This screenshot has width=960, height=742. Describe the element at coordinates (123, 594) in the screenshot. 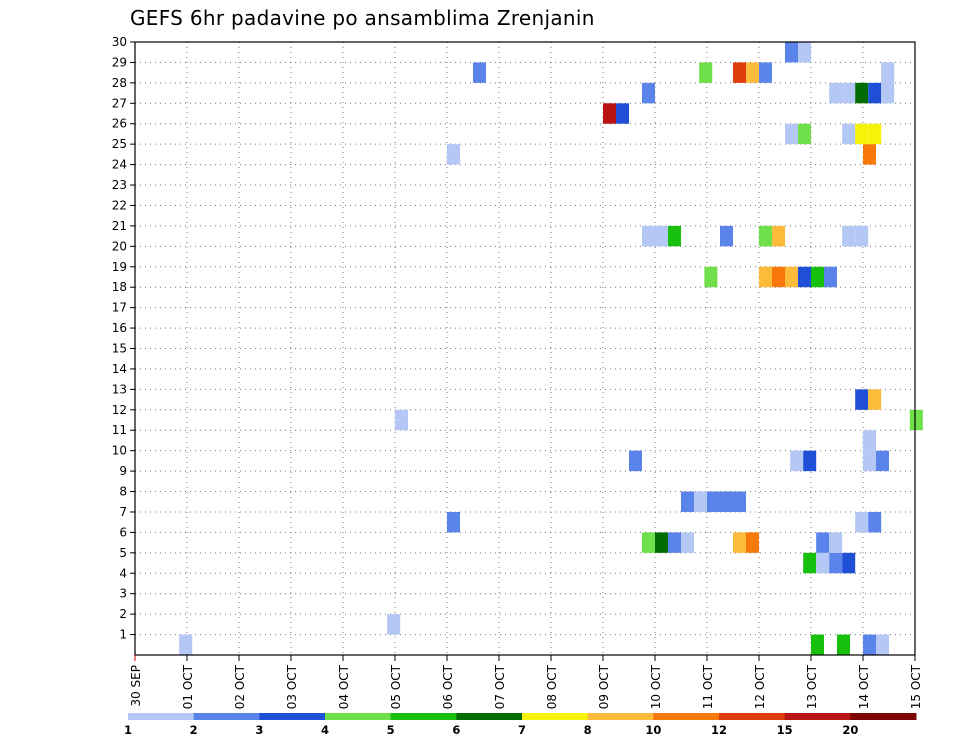

I see `y-tick-label: 3` at that location.